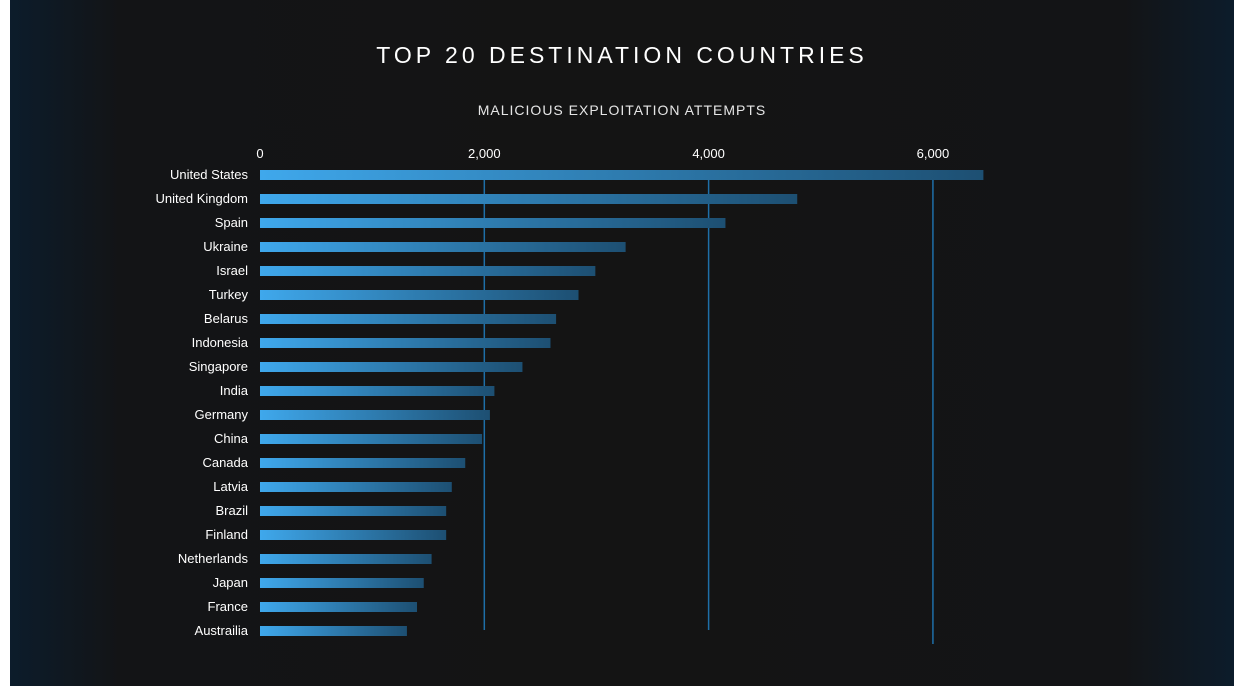 The height and width of the screenshot is (686, 1234). I want to click on category-label: Finland, so click(226, 534).